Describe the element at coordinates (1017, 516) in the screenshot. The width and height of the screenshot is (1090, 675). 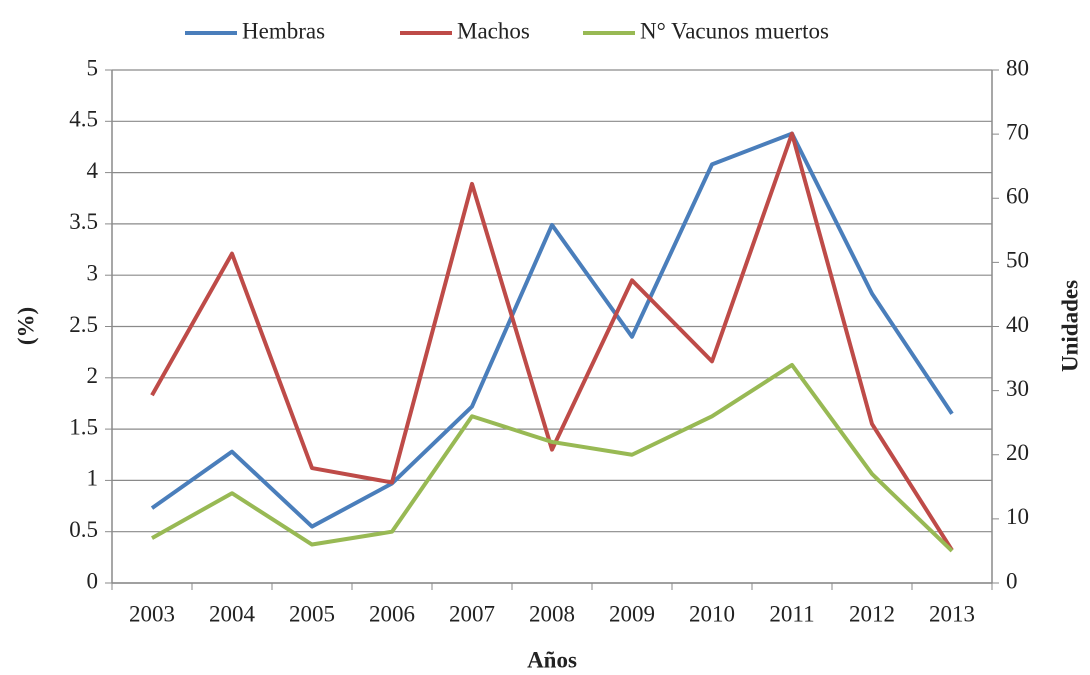
I see `y2-tick-label: 10` at that location.